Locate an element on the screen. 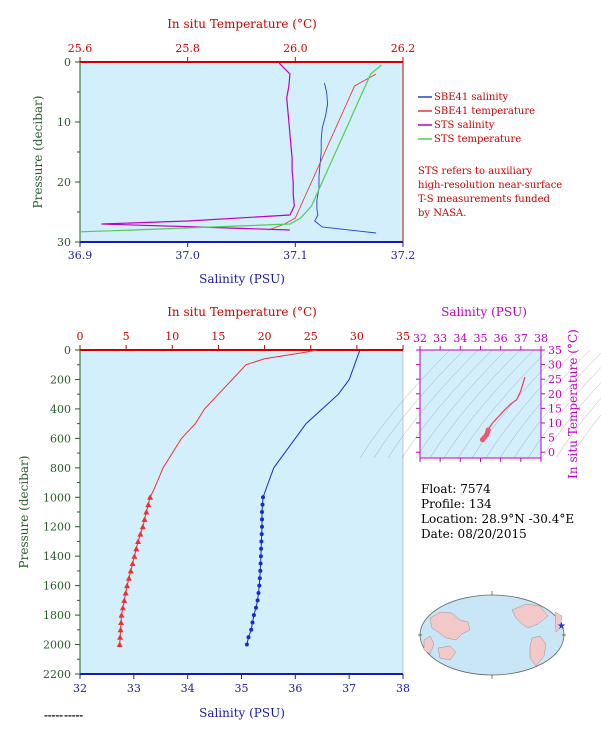 This screenshot has width=601, height=736. bottom-pres-tick-label: 2200 is located at coordinates (57, 674).